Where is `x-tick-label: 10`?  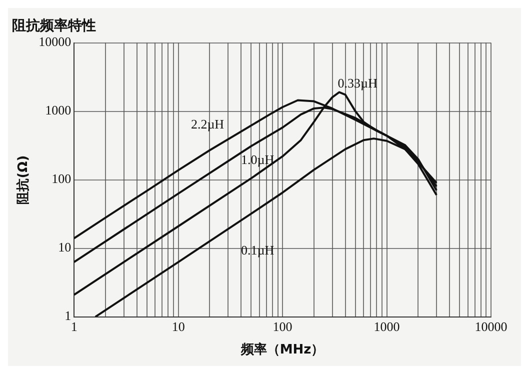
x-tick-label: 10 is located at coordinates (178, 326).